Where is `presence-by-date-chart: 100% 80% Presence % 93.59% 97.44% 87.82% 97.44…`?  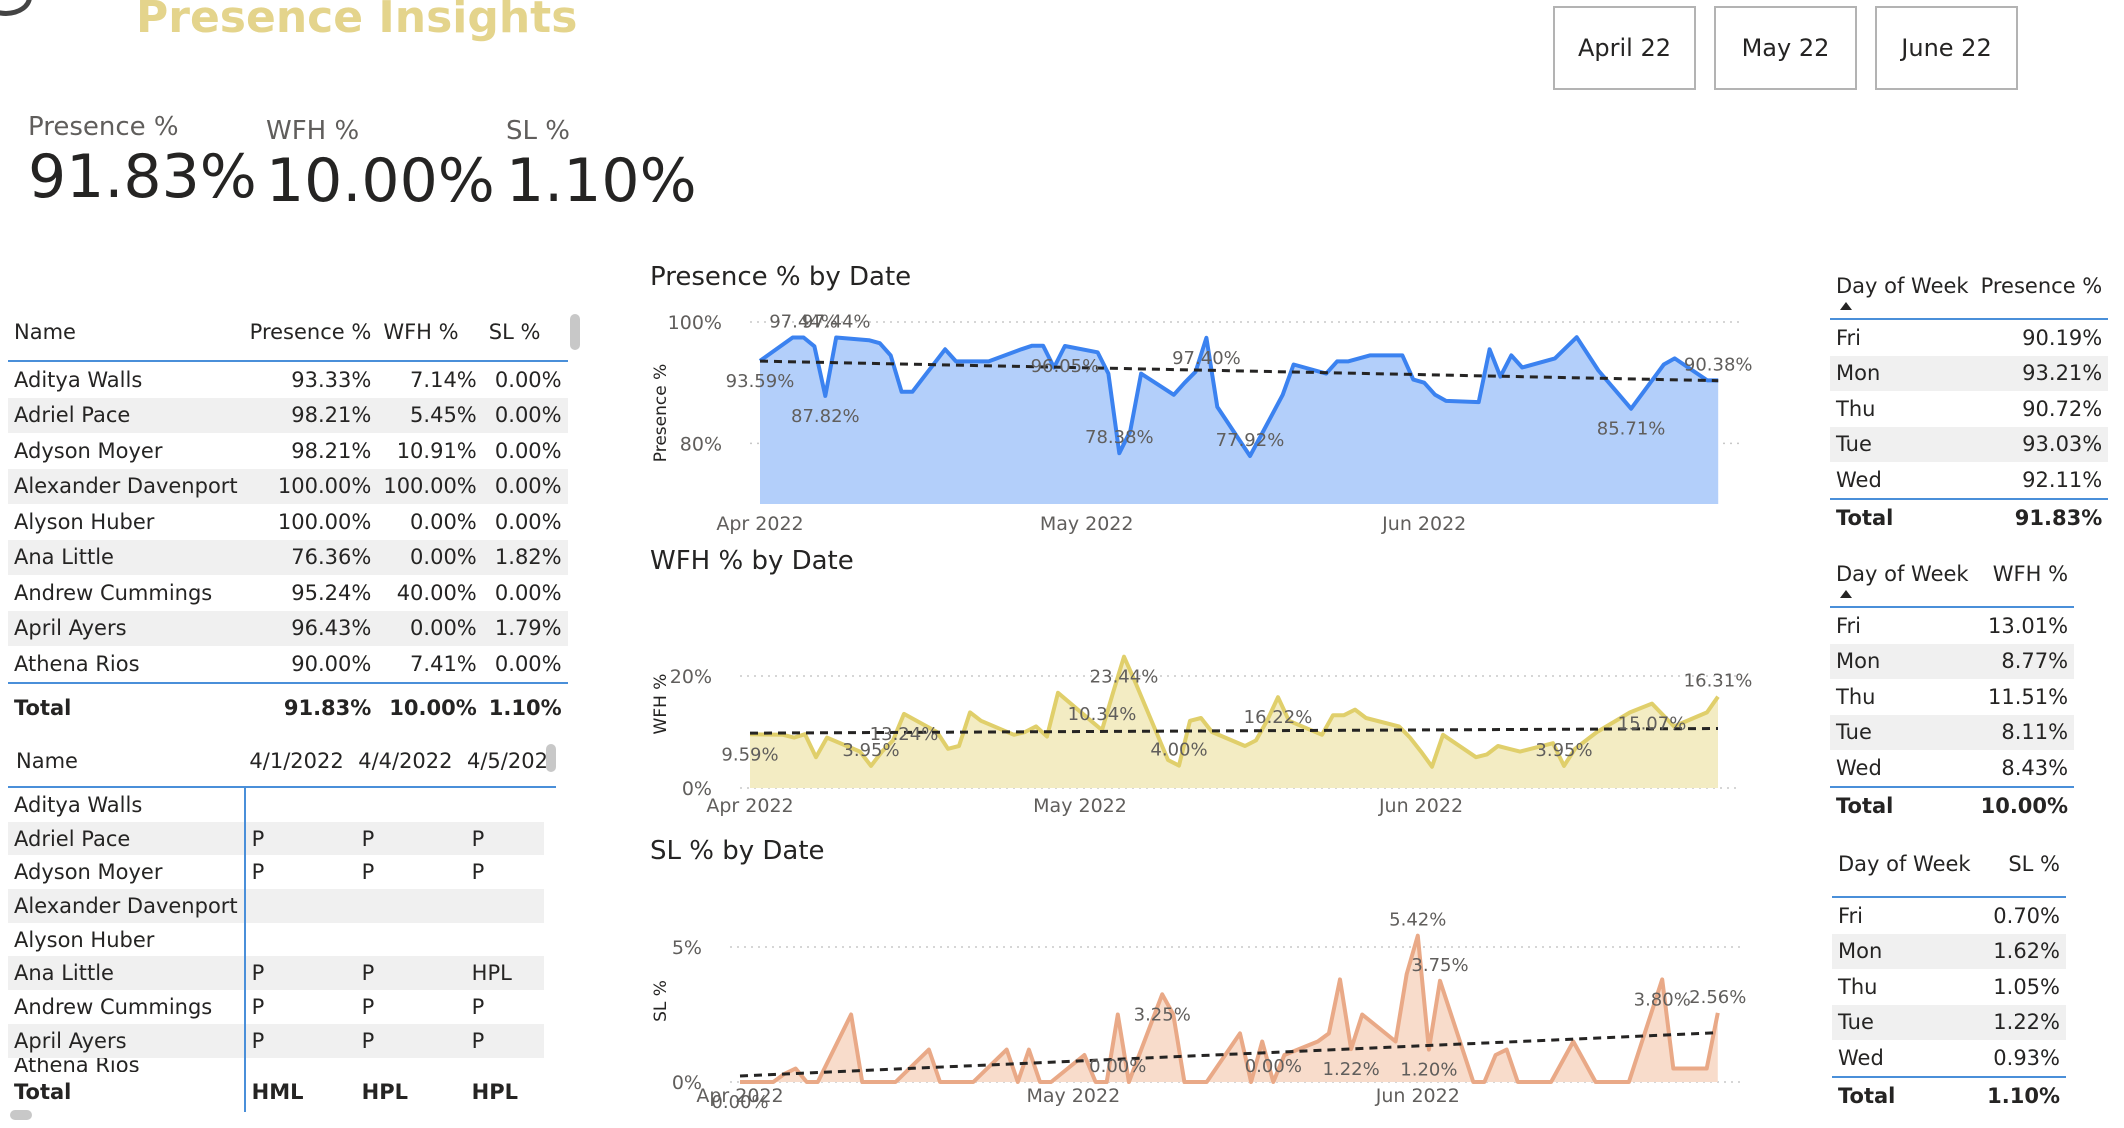 presence-by-date-chart: 100% 80% Presence % 93.59% 97.44% 87.82% 97.44… is located at coordinates (1205, 424).